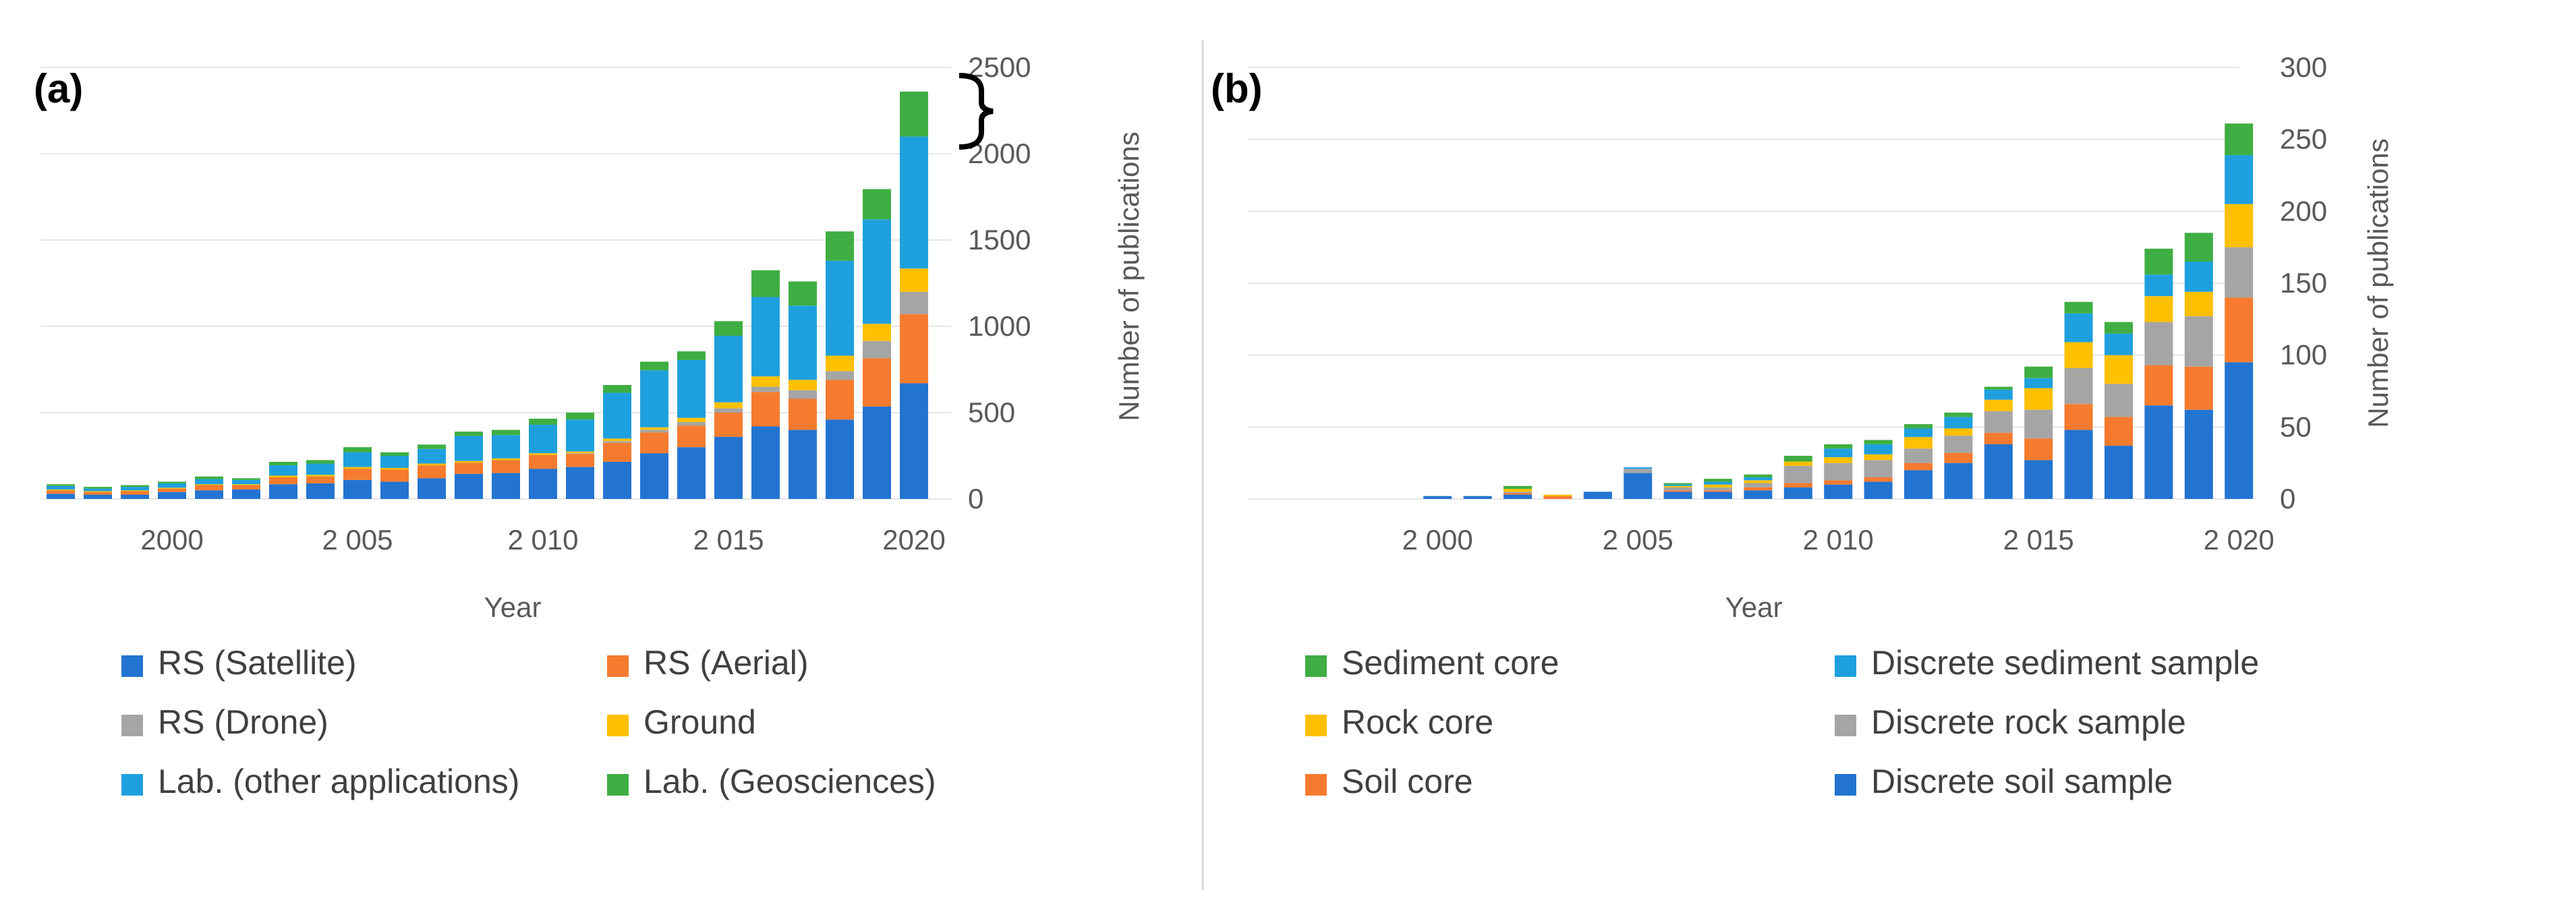  What do you see at coordinates (357, 540) in the screenshot?
I see `panel-a-x-tick-label: 2 005` at bounding box center [357, 540].